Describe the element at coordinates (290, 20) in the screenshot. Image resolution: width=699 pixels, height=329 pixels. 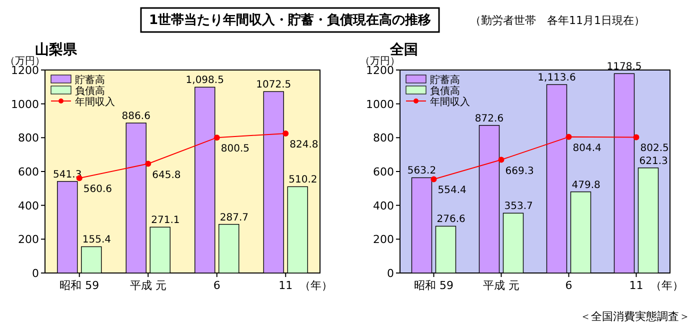
I see `text: 1世帯当たり年間収入・貯蓄・負債現在高の推移` at that location.